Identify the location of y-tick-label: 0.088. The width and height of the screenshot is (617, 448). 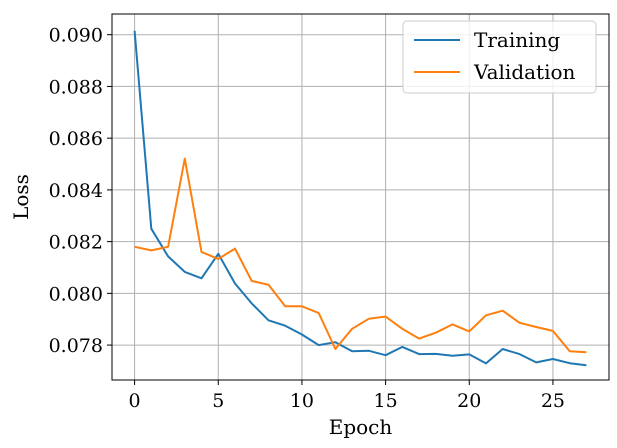
(76, 87).